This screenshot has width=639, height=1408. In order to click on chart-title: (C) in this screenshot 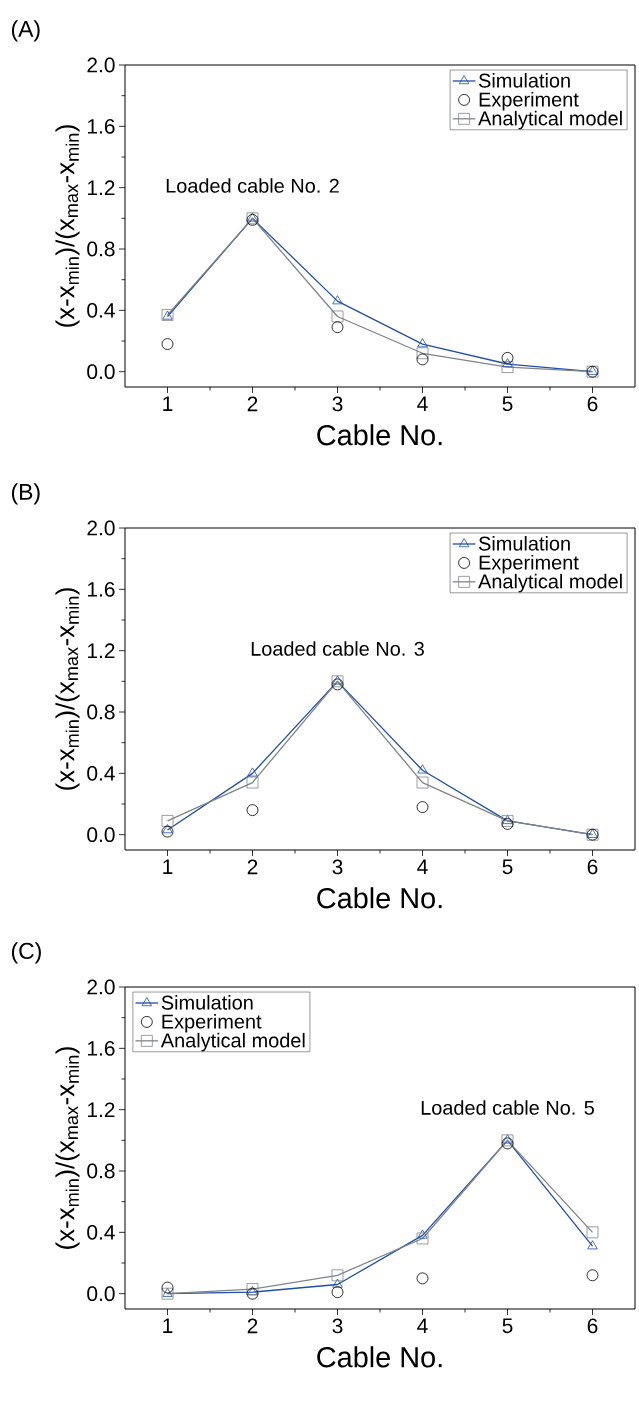, I will do `click(26, 953)`.